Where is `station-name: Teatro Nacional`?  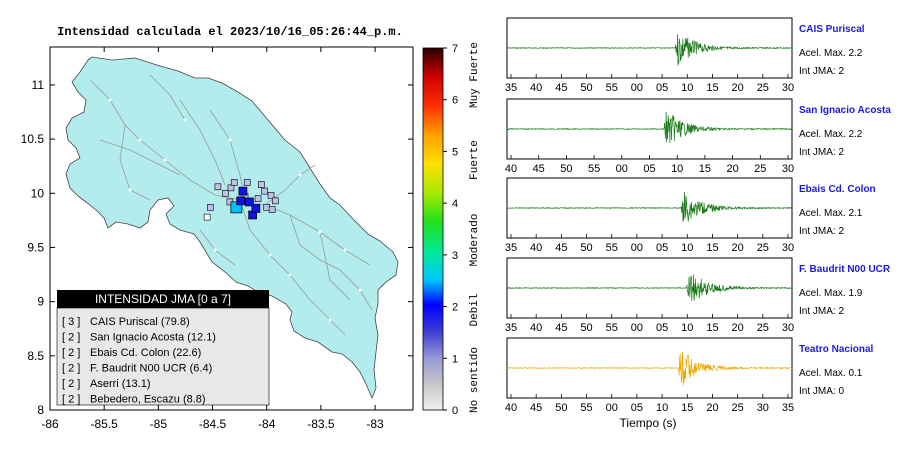 station-name: Teatro Nacional is located at coordinates (836, 349).